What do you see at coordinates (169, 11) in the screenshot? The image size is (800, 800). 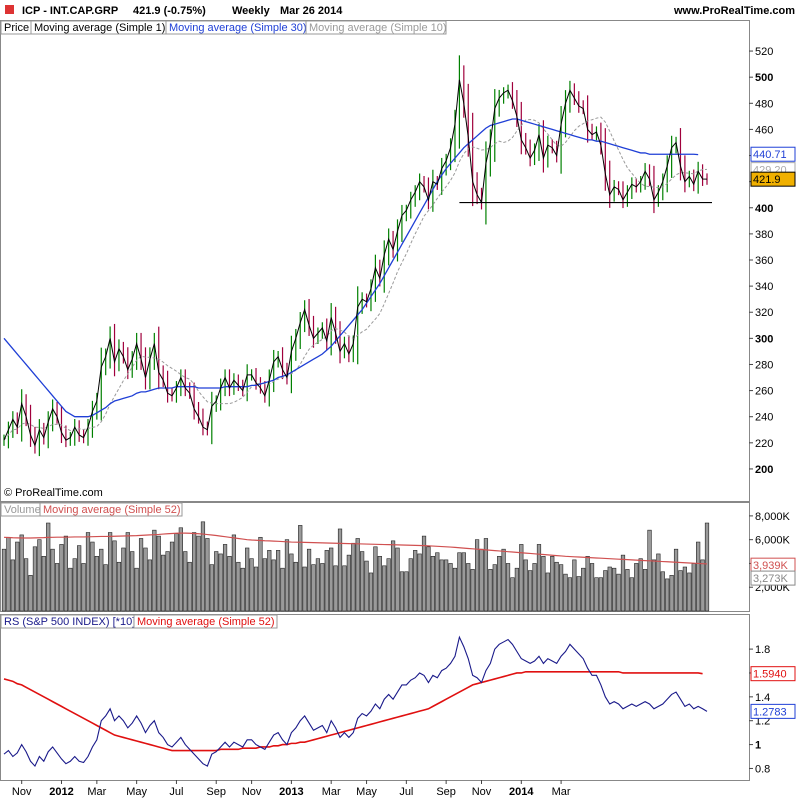 I see `last-quote: 421.9 (-0.75%)` at bounding box center [169, 11].